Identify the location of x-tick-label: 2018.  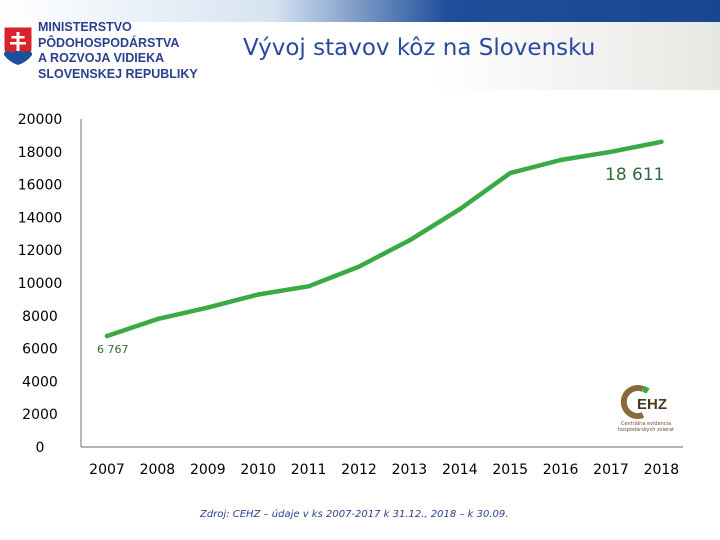
(662, 470).